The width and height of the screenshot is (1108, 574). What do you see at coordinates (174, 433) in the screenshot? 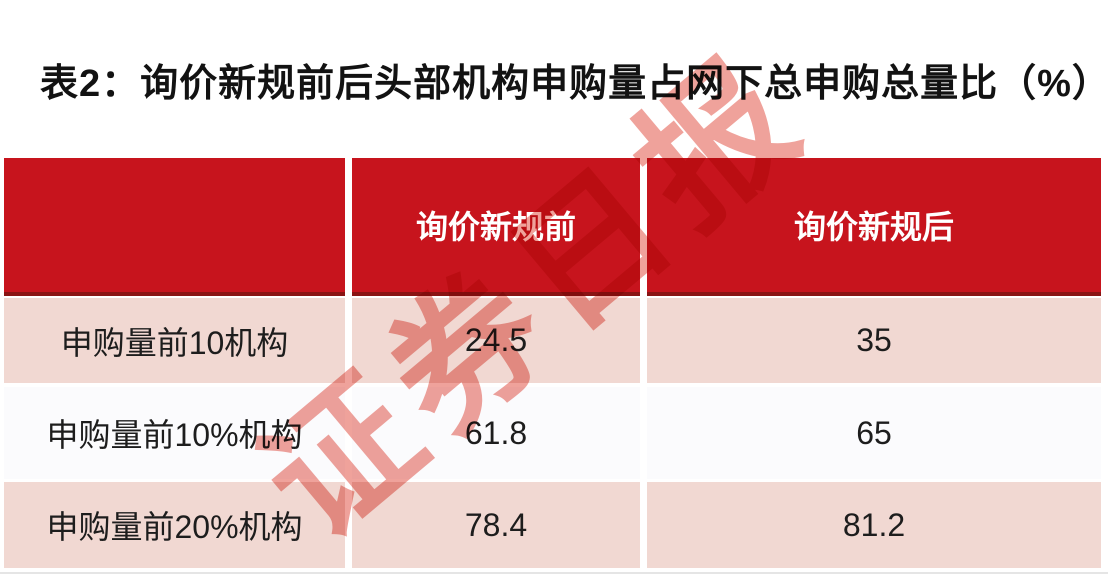
I see `row-label: 申购量前10%机构` at bounding box center [174, 433].